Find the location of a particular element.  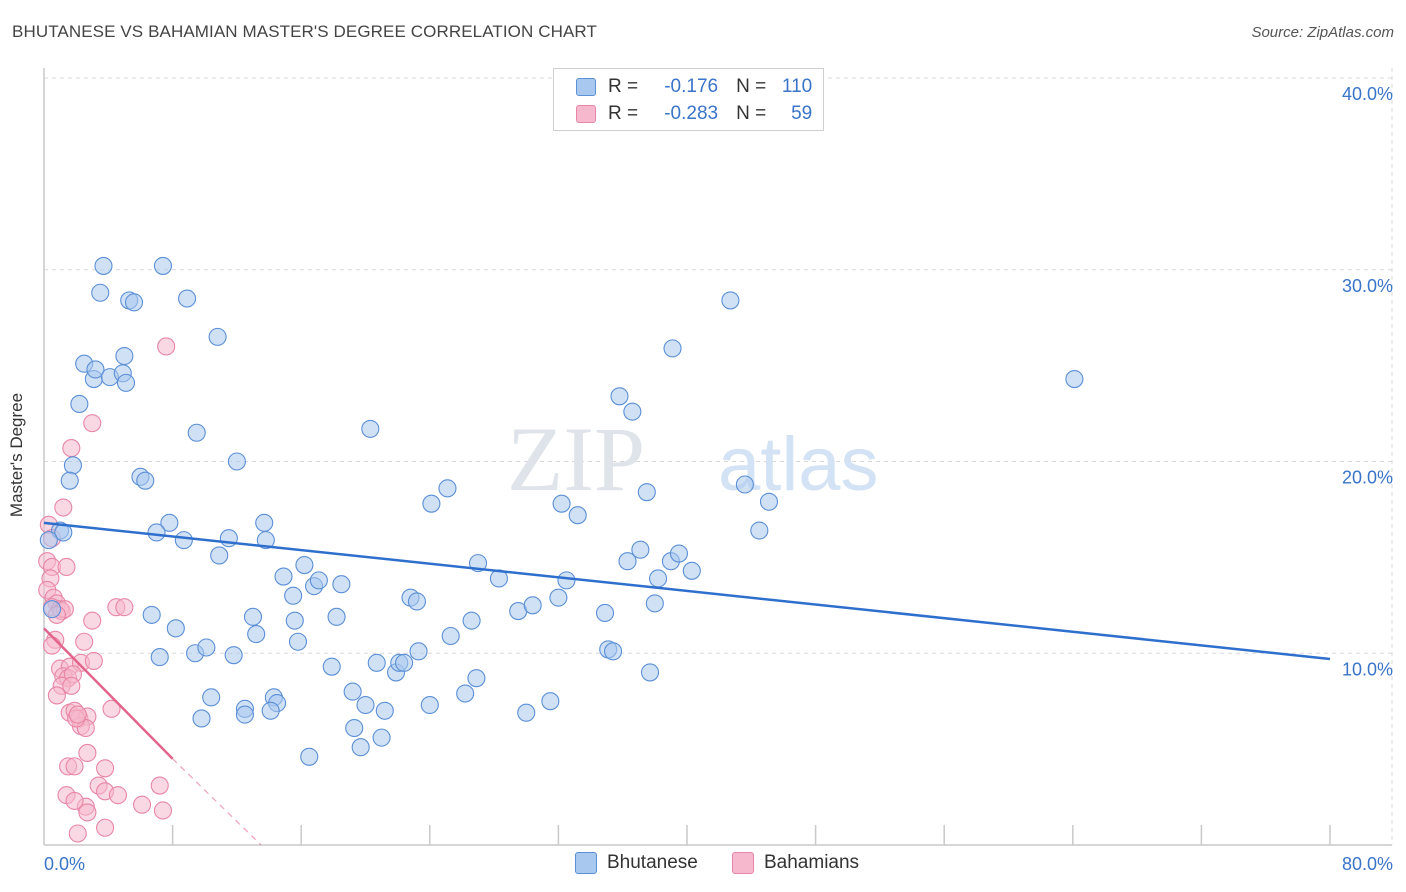

y-tick-label: 40.0% is located at coordinates (1367, 94).